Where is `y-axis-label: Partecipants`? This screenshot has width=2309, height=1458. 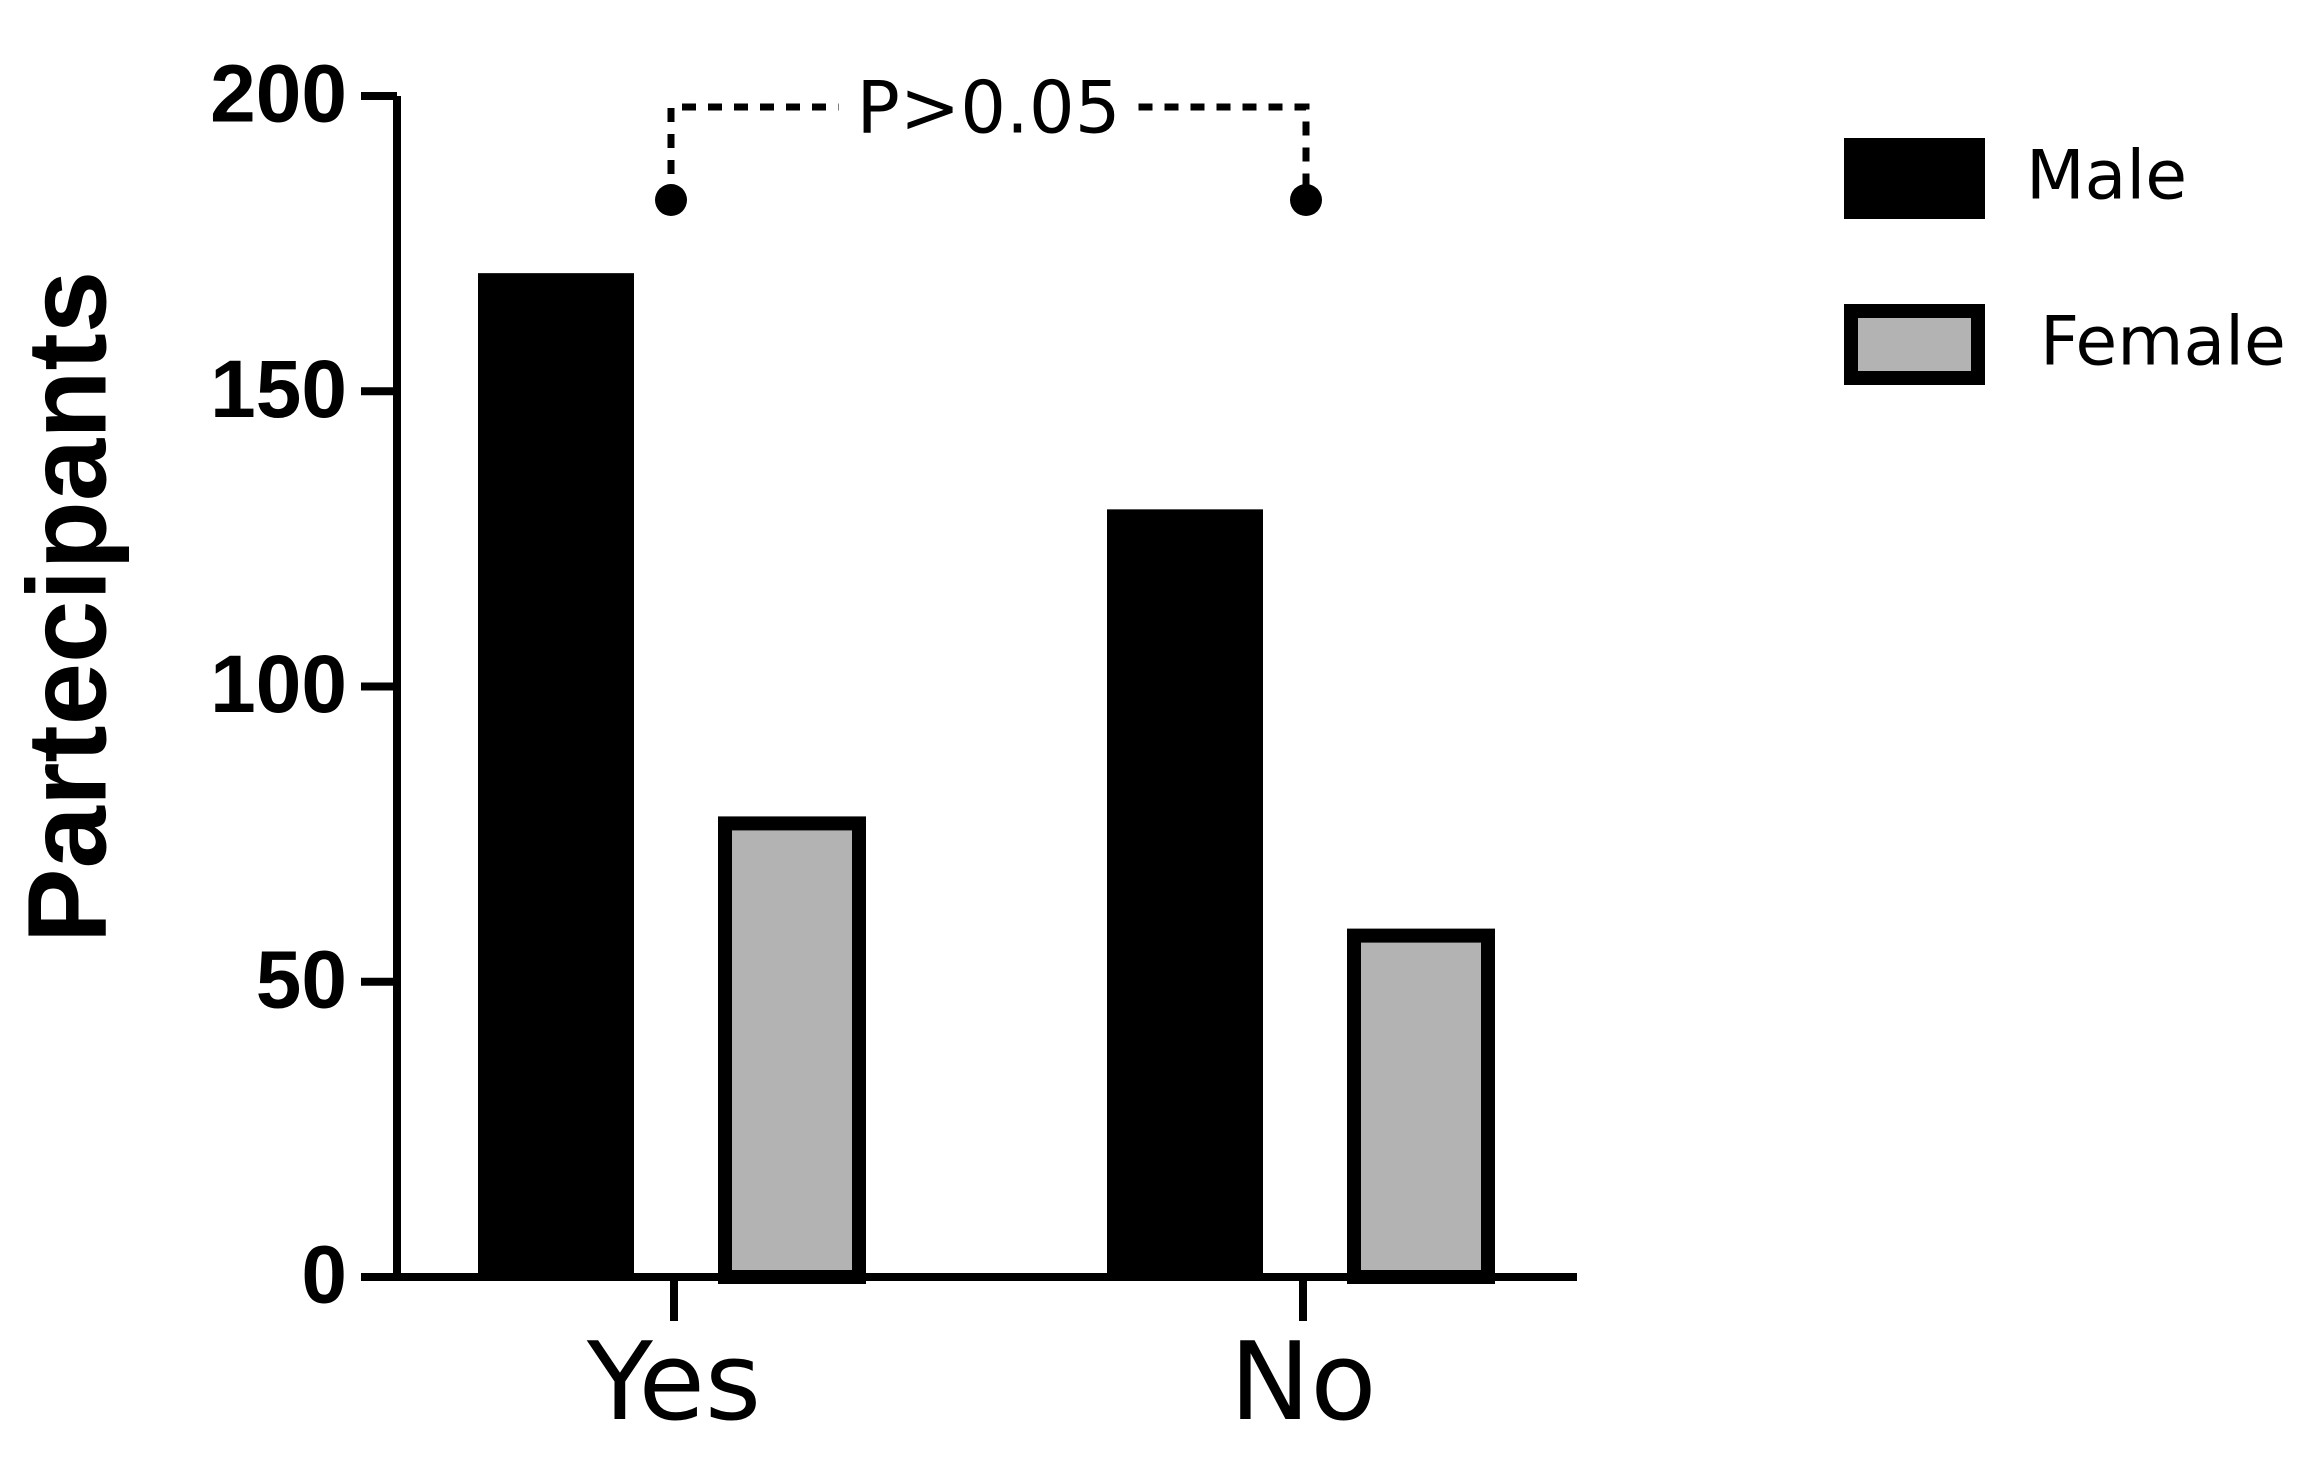
y-axis-label: Partecipants is located at coordinates (67, 607).